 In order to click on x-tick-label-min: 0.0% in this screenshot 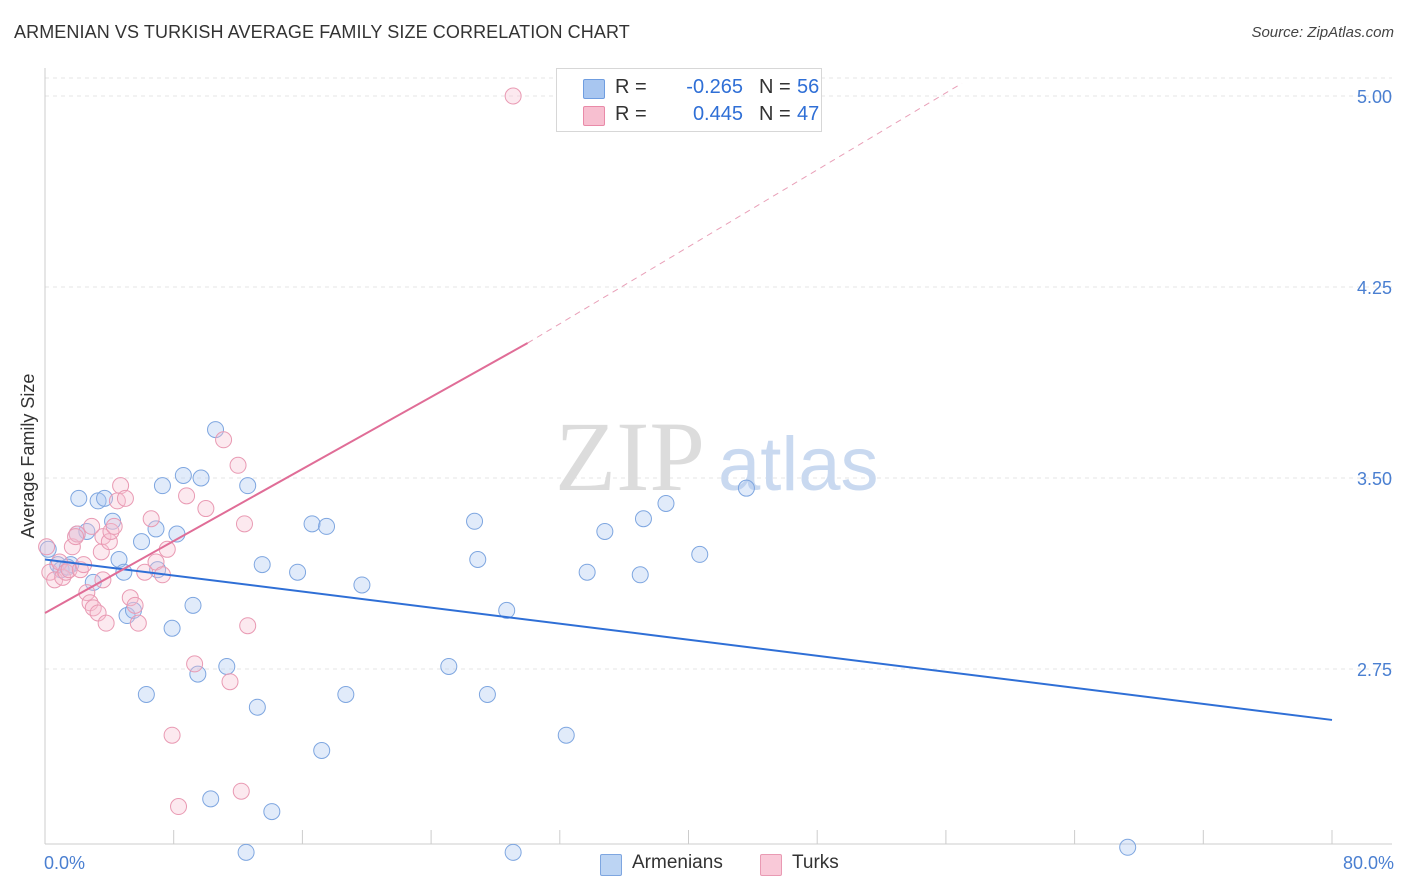, I will do `click(64, 863)`.